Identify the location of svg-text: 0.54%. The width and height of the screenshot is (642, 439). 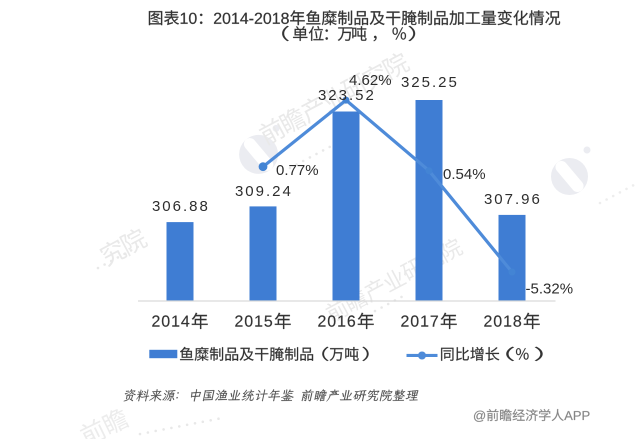
(464, 174).